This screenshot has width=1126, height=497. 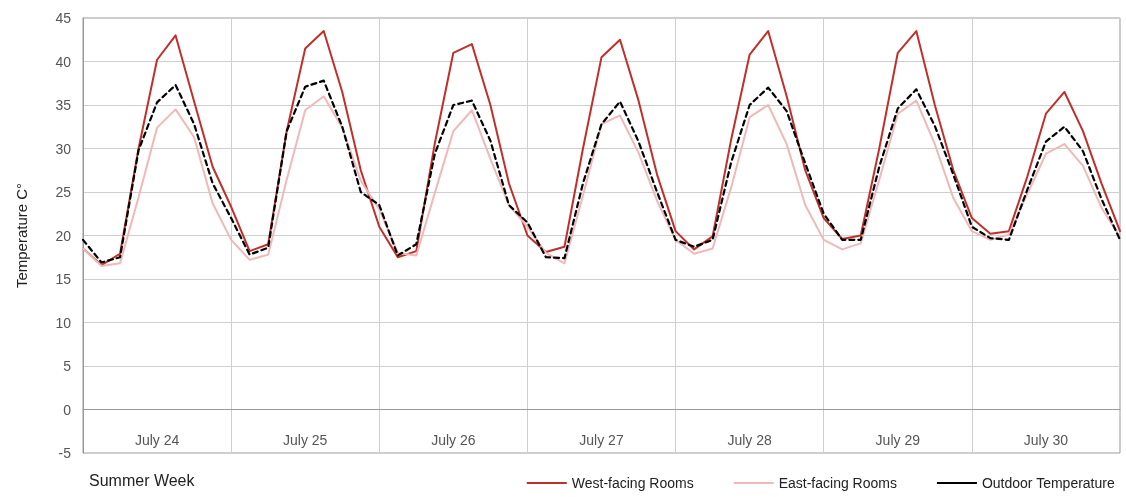 I want to click on y-tick-label: 0, so click(x=67, y=409).